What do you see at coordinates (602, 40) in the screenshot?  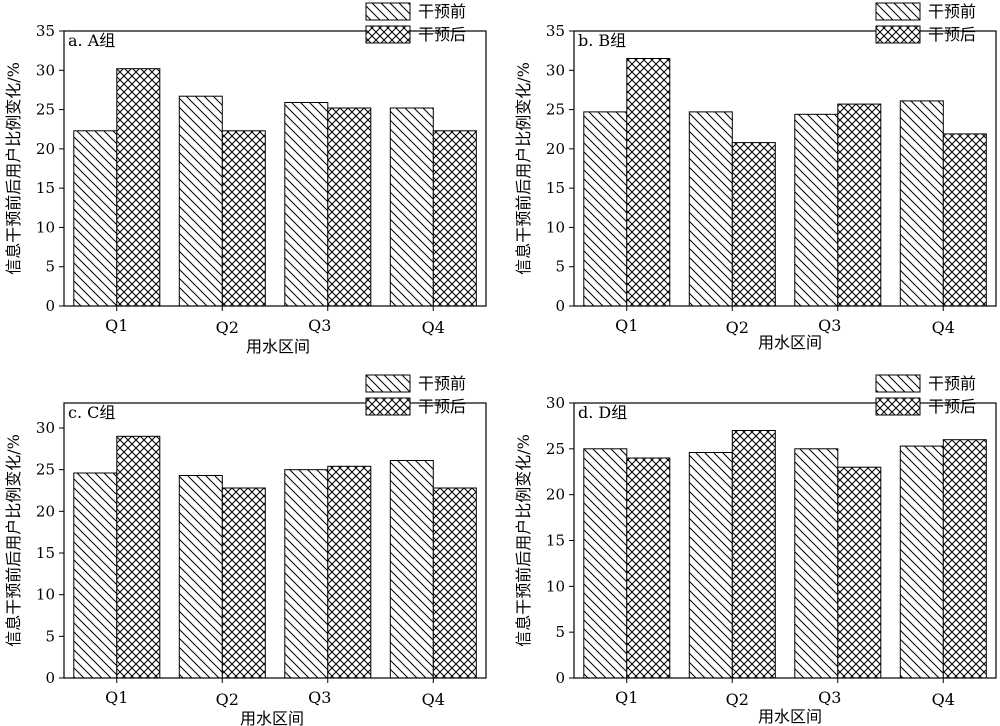 I see `panel-title: b. B组` at bounding box center [602, 40].